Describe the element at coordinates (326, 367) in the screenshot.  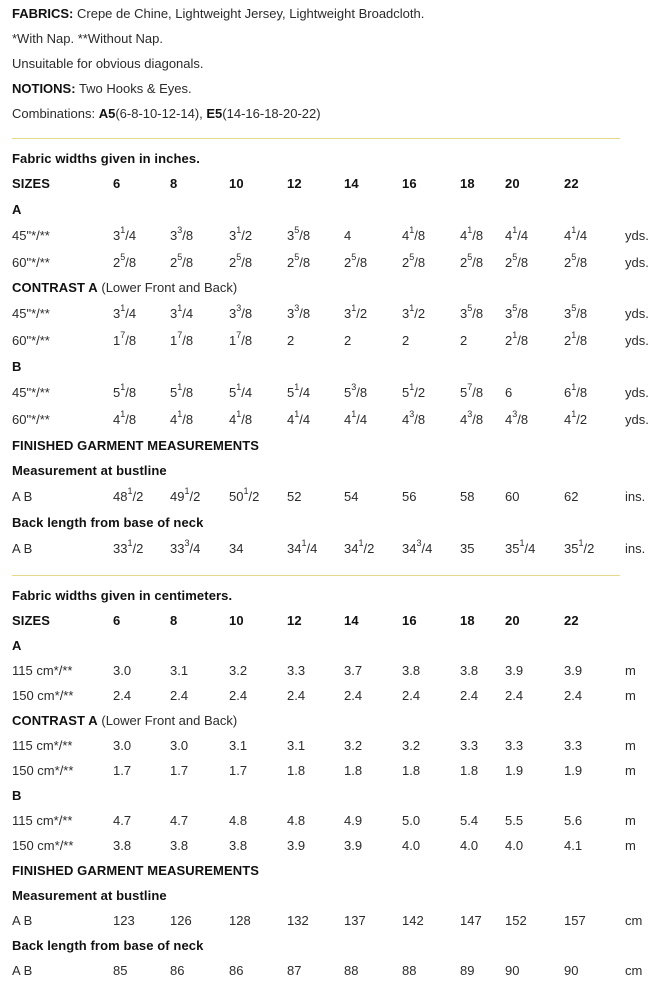
I see `table-row: B` at that location.